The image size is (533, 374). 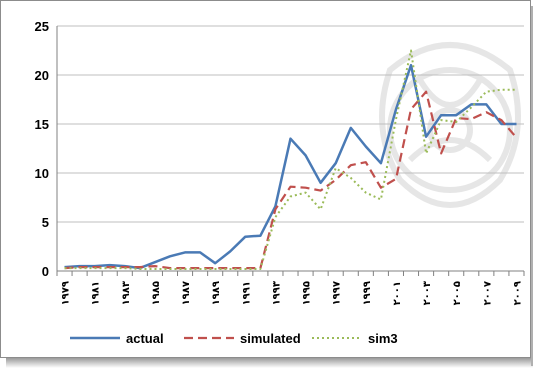 I want to click on y-tick-label: 5, so click(x=45, y=222).